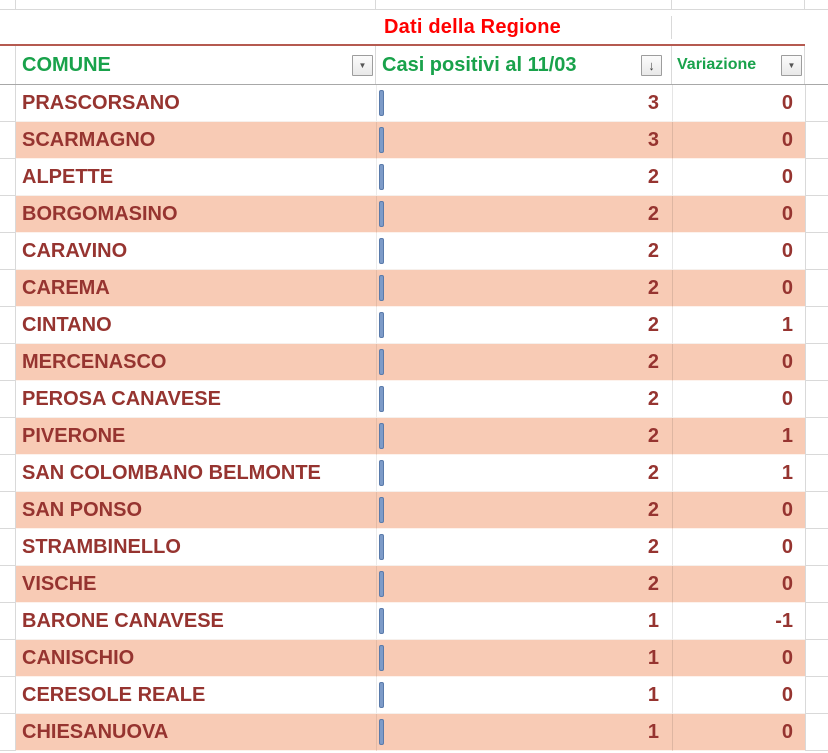 The width and height of the screenshot is (828, 753). I want to click on table-row: SCARMAGNO 3 0, so click(414, 140).